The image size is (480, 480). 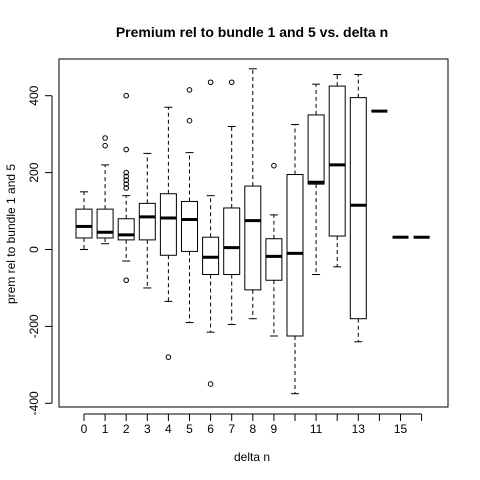 I want to click on x-tick-label: 3, so click(x=147, y=429).